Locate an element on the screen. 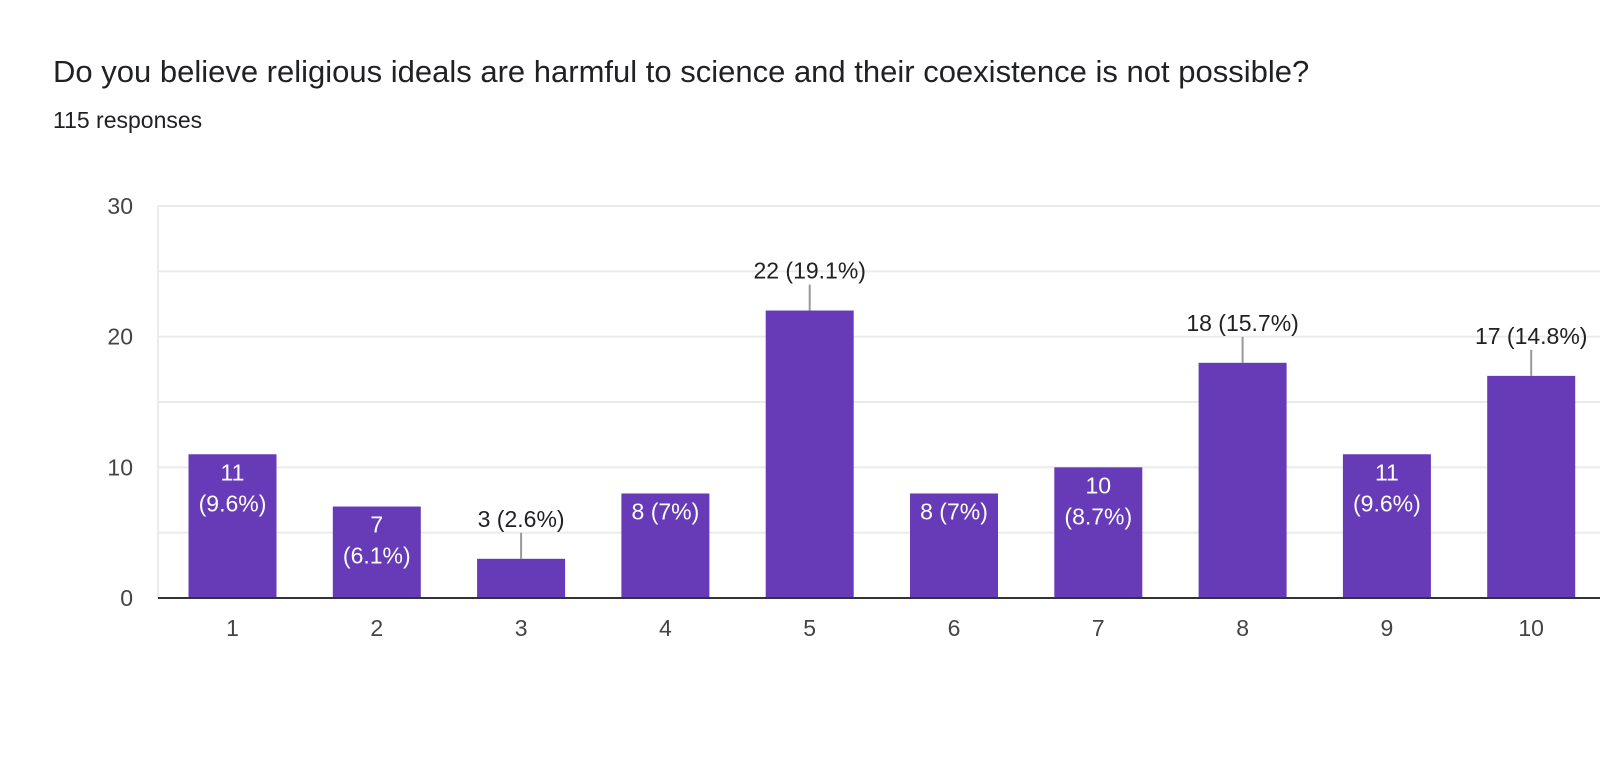  x-tick-label: 5 is located at coordinates (809, 628).